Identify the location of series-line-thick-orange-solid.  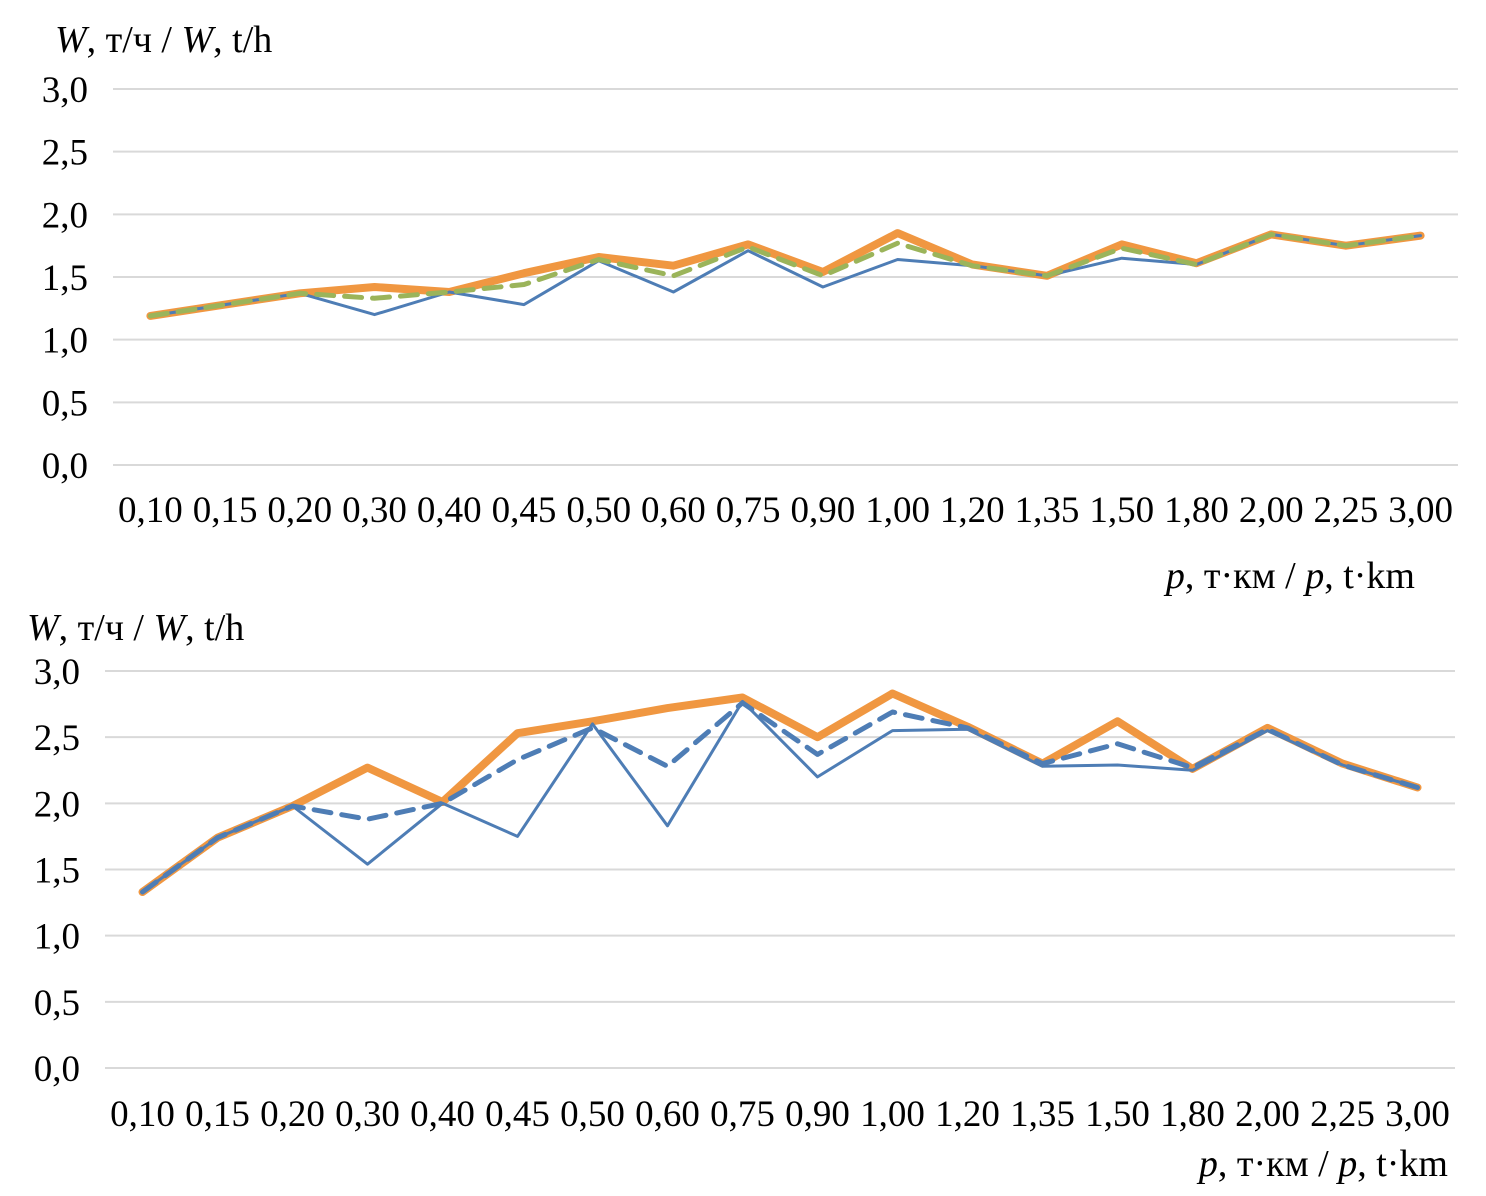
(780, 792).